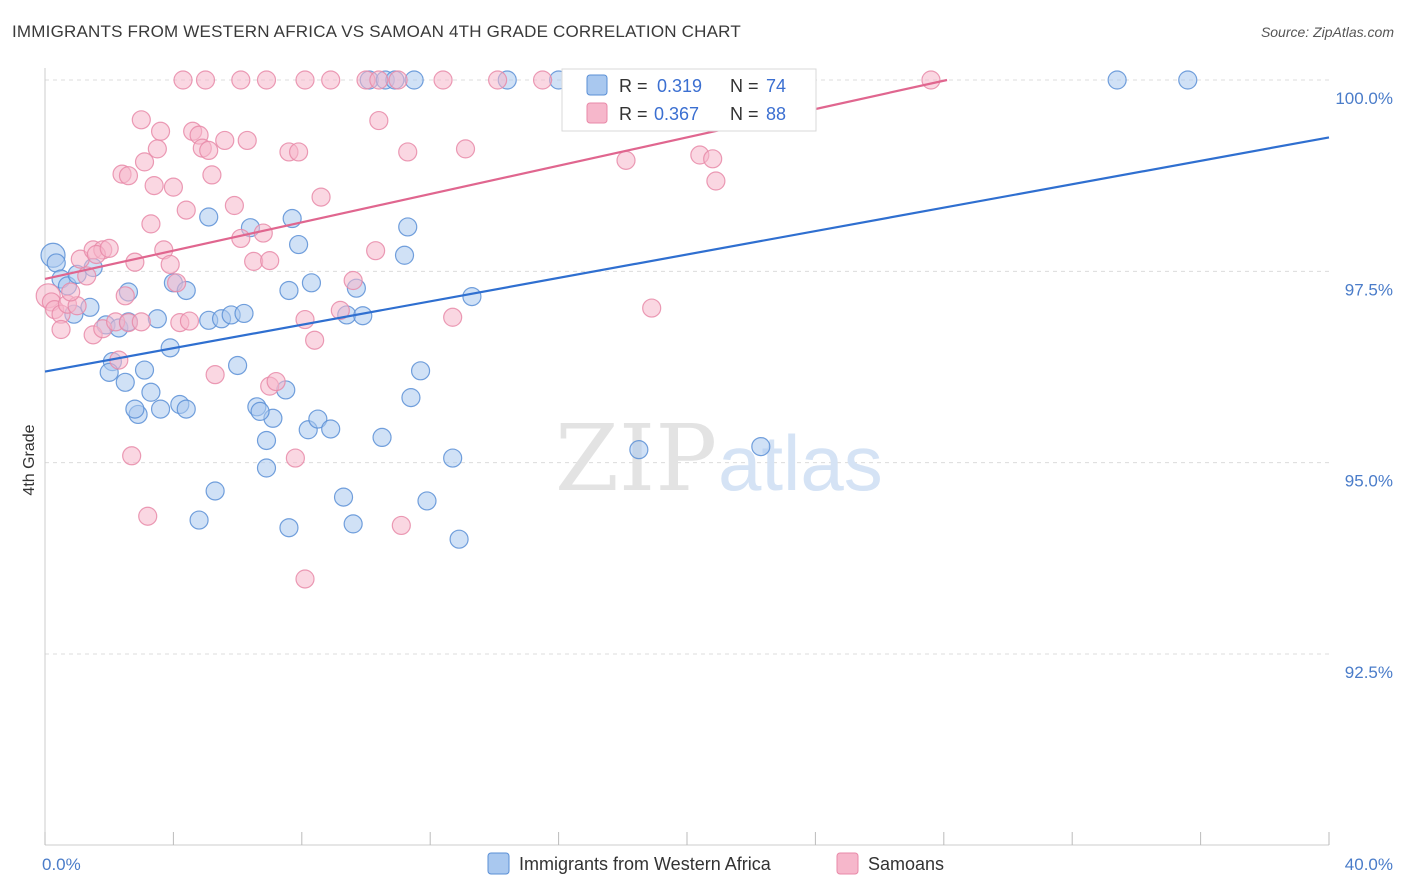 Image resolution: width=1406 pixels, height=892 pixels. Describe the element at coordinates (744, 114) in the screenshot. I see `legend-n-label-pink: N =` at that location.